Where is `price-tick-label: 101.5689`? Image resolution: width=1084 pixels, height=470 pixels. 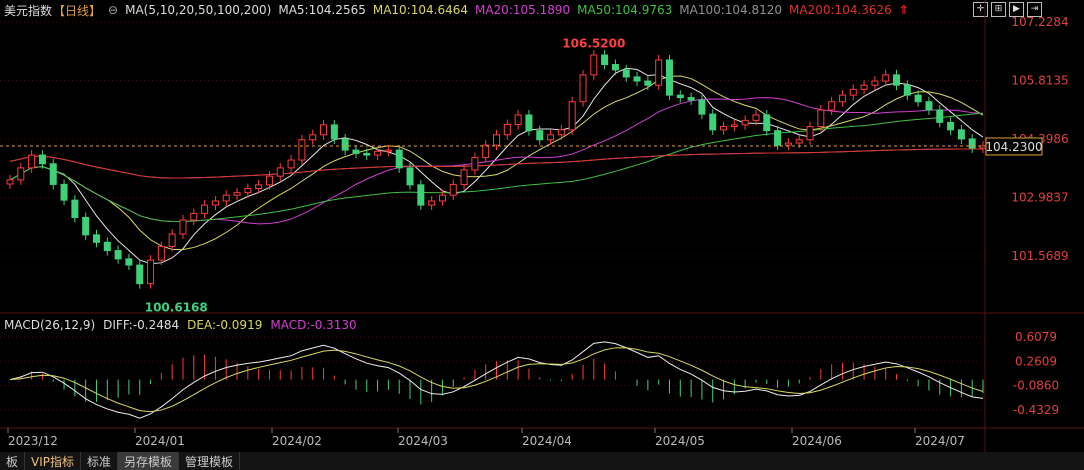
price-tick-label: 101.5689 is located at coordinates (1039, 256).